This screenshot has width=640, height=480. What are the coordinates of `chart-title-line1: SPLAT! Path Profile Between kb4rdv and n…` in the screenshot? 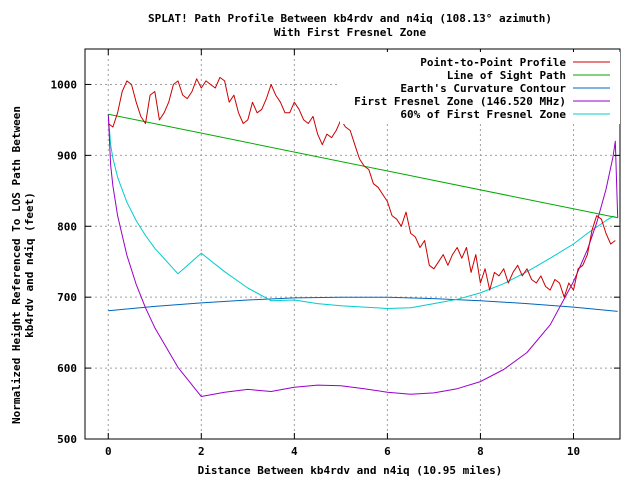 It's located at (350, 18).